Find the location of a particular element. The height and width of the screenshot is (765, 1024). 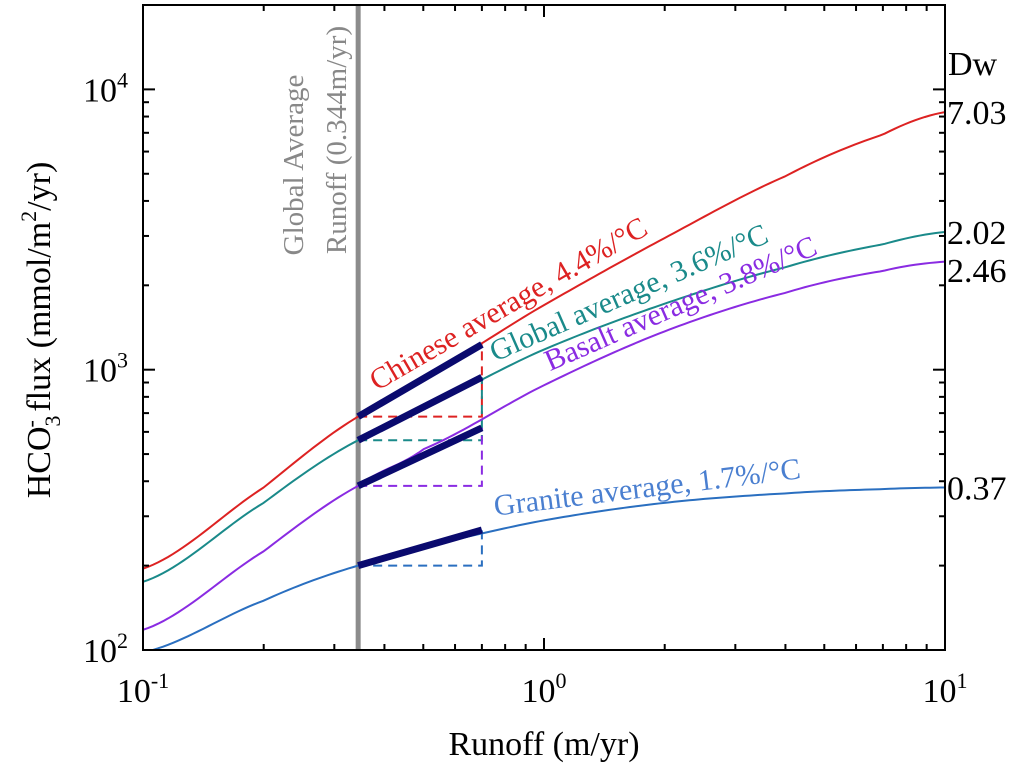

y-tick-label-0: 10² is located at coordinates (105, 649).